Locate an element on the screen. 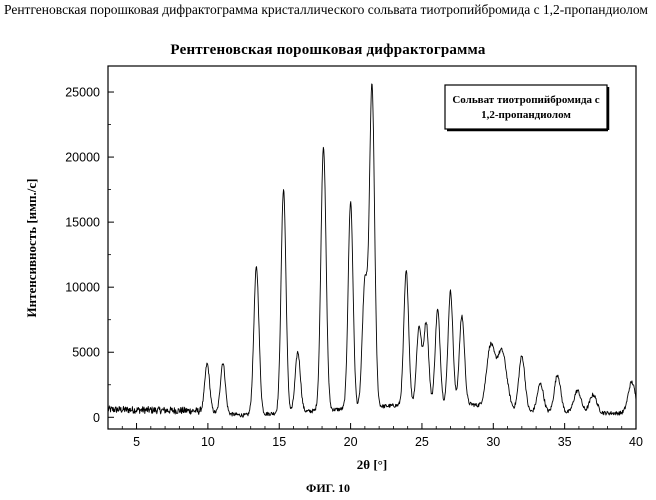 The image size is (656, 500). x-axis: 5 10 15 20 25 30 35 40 is located at coordinates (382, 436).